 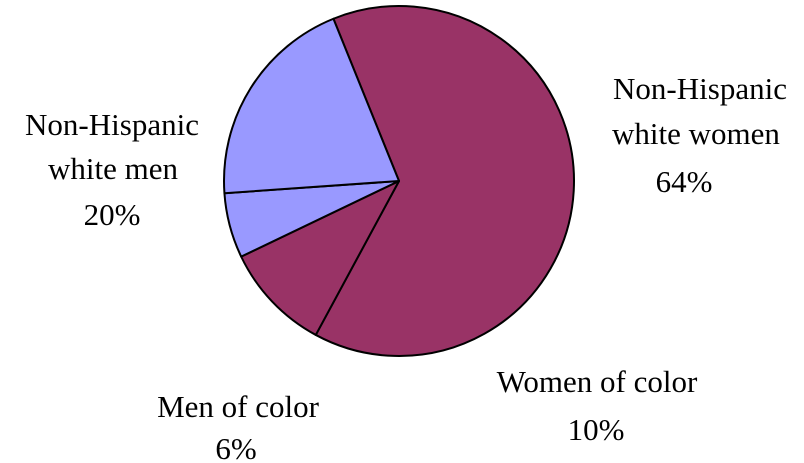 What do you see at coordinates (700, 88) in the screenshot?
I see `slice-label-nh-white-women-line-1: Non-Hispanic` at bounding box center [700, 88].